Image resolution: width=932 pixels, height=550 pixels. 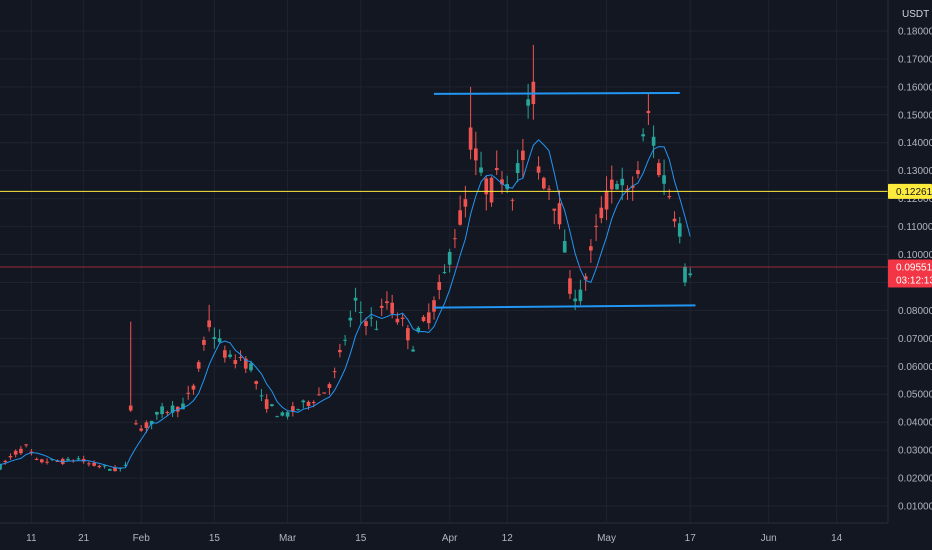 I want to click on time-axis: 11 21 Feb 15 Mar 15 Apr 12 May 17 Jun 14, so click(x=444, y=533).